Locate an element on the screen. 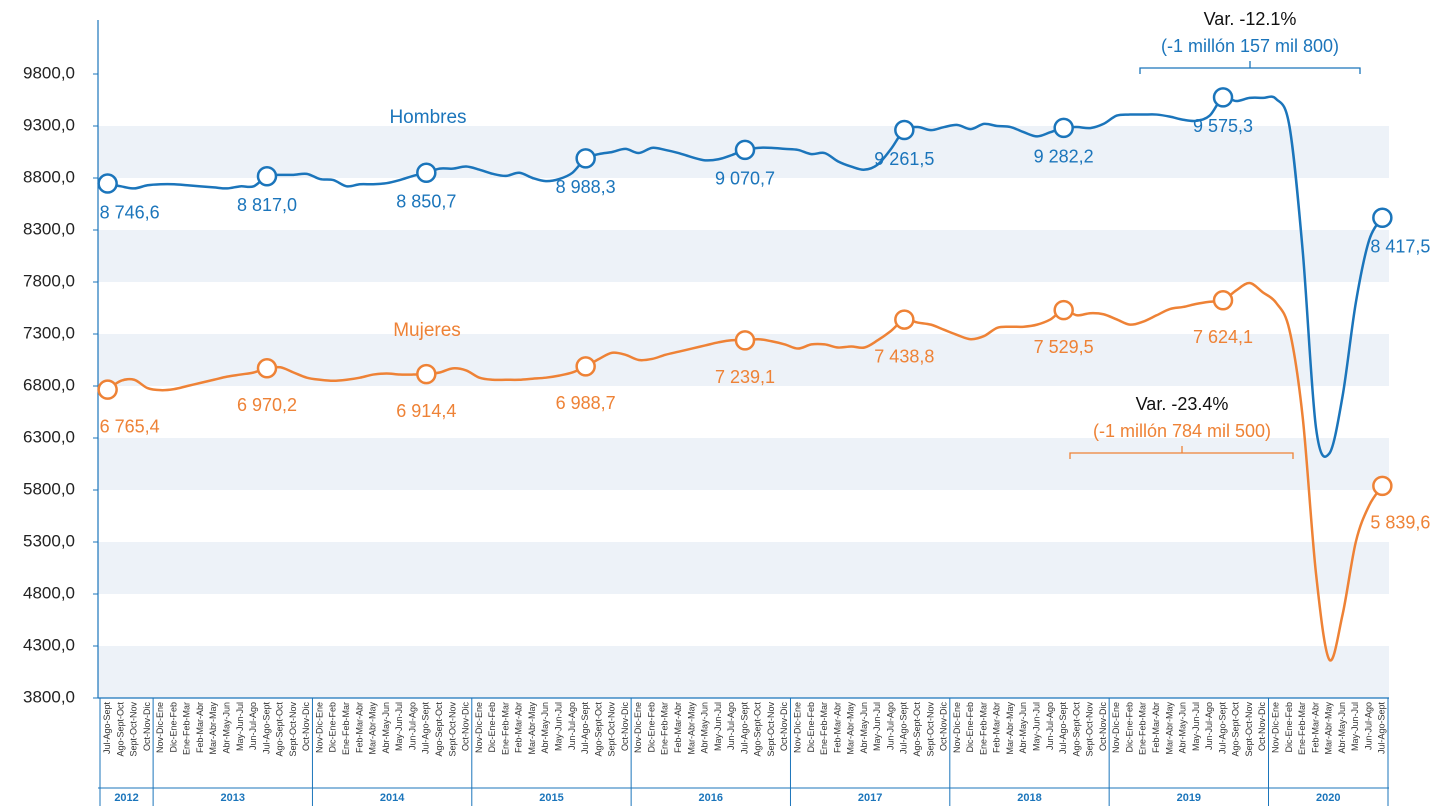  y-tick-label: 6800,0 is located at coordinates (49, 384).